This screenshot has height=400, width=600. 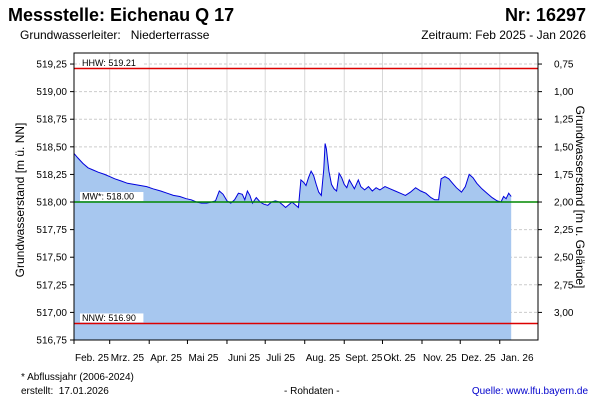 What do you see at coordinates (564, 258) in the screenshot?
I see `y-right-tick-label: 2,50` at bounding box center [564, 258].